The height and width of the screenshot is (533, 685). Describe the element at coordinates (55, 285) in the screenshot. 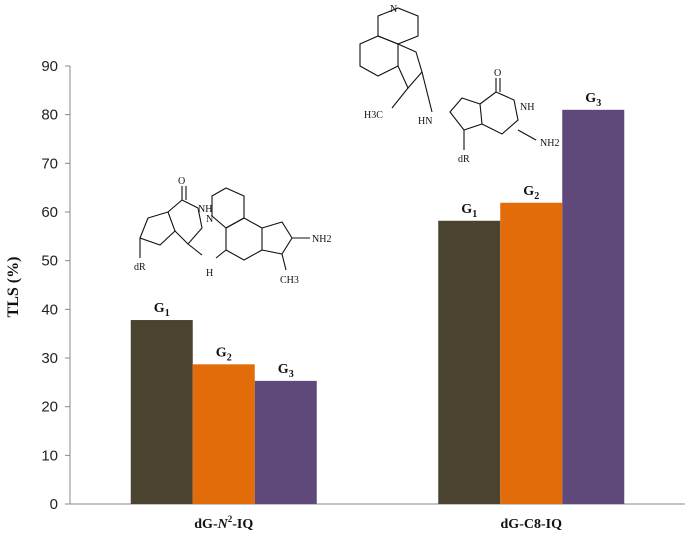

I see `y-axis-ticks: 0 10 20 30 40 50 60 70 80 90` at that location.